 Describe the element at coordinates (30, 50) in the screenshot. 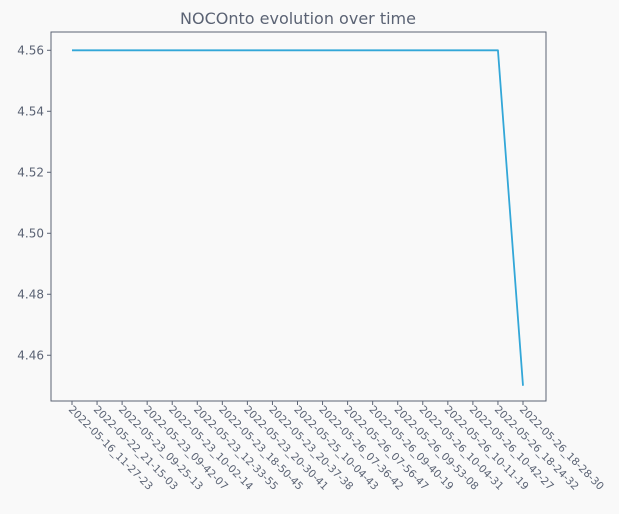

I see `y-tick-label: 4.56` at that location.